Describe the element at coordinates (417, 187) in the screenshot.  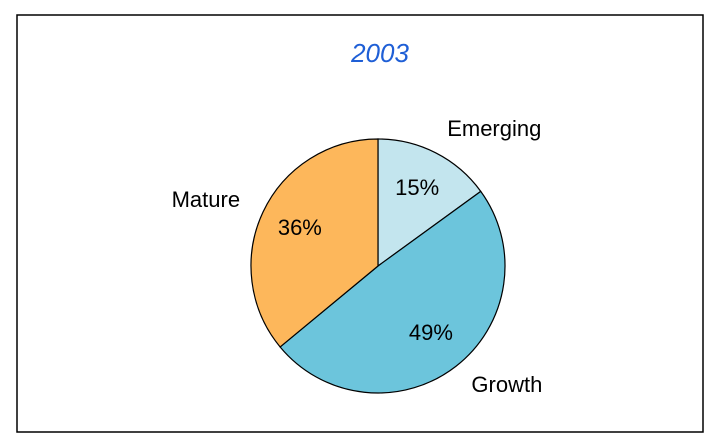
I see `slice-value-label: 15%` at that location.